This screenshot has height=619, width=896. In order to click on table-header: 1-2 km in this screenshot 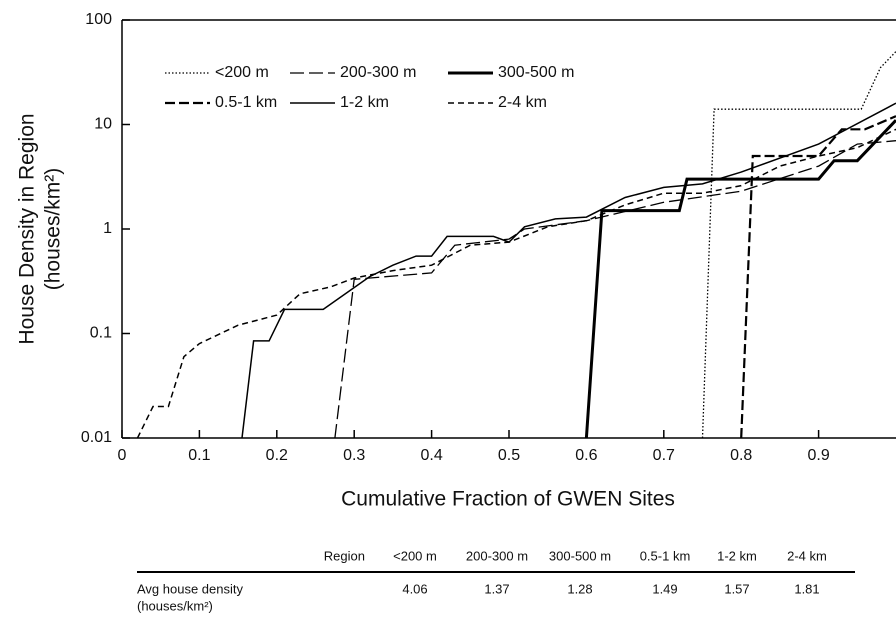, I will do `click(737, 555)`.